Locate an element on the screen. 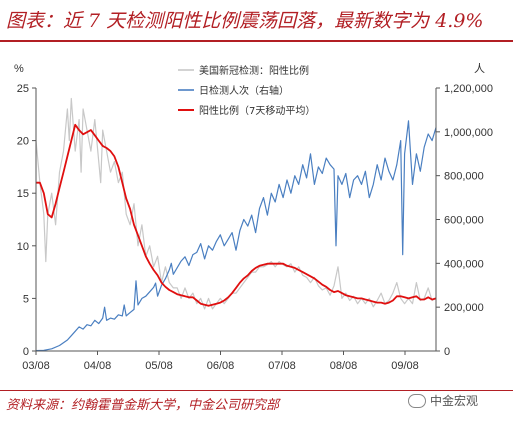  page-title: 图表：近 7 天检测阳性比例震荡回落，最新数字为 4.9% is located at coordinates (245, 21).